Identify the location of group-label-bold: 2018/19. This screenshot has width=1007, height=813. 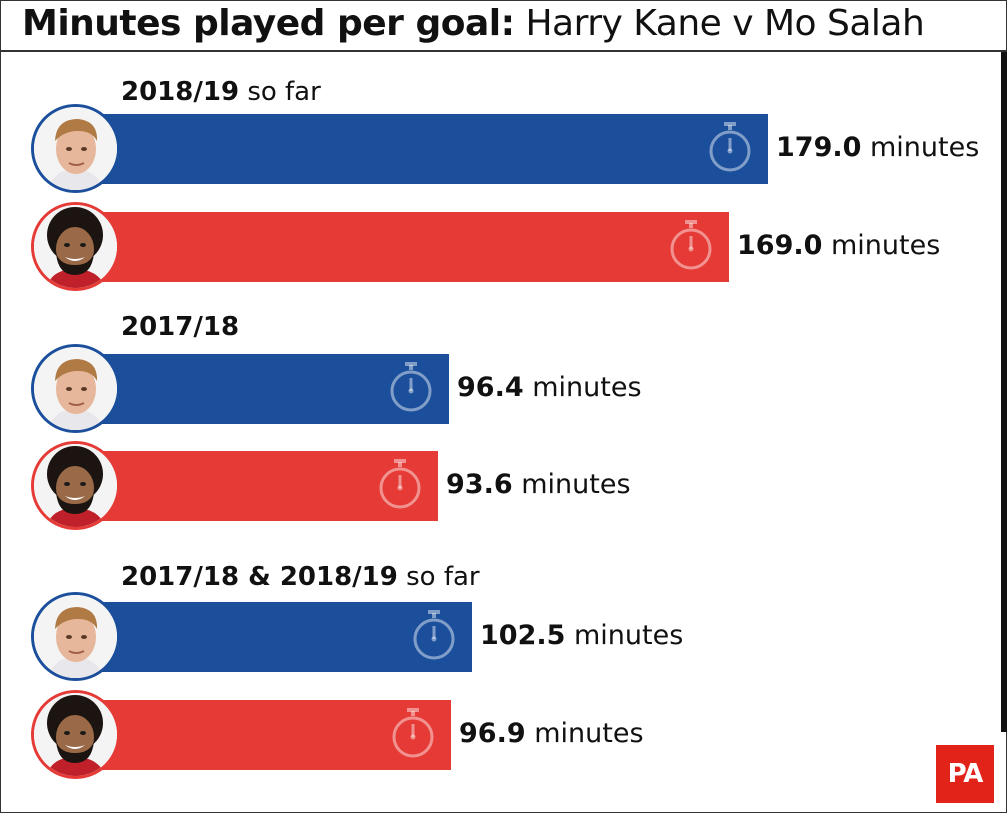
(180, 92).